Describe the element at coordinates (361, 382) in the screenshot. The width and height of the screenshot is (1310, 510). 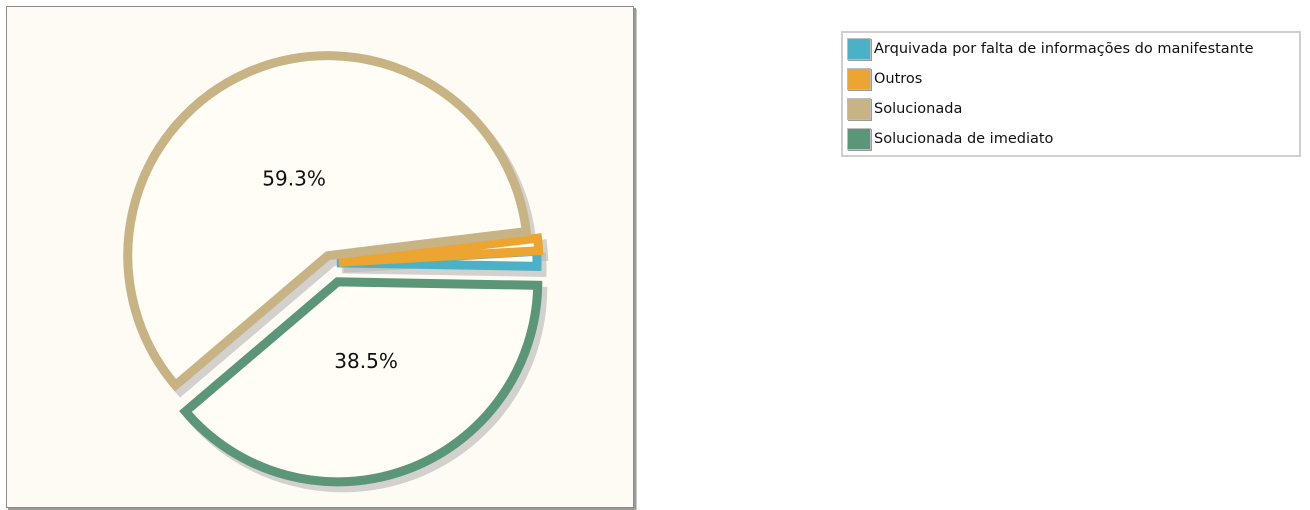
I see `pie-slice-solucionada-de-imediato` at that location.